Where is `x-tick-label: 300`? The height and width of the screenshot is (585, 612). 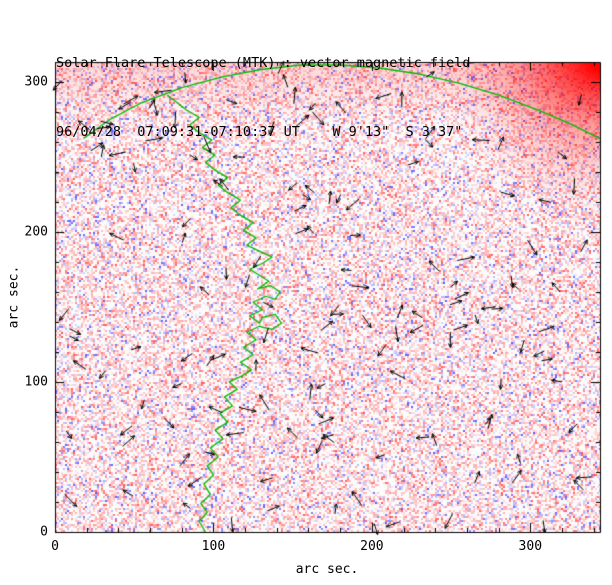 x-tick-label: 300 is located at coordinates (530, 546).